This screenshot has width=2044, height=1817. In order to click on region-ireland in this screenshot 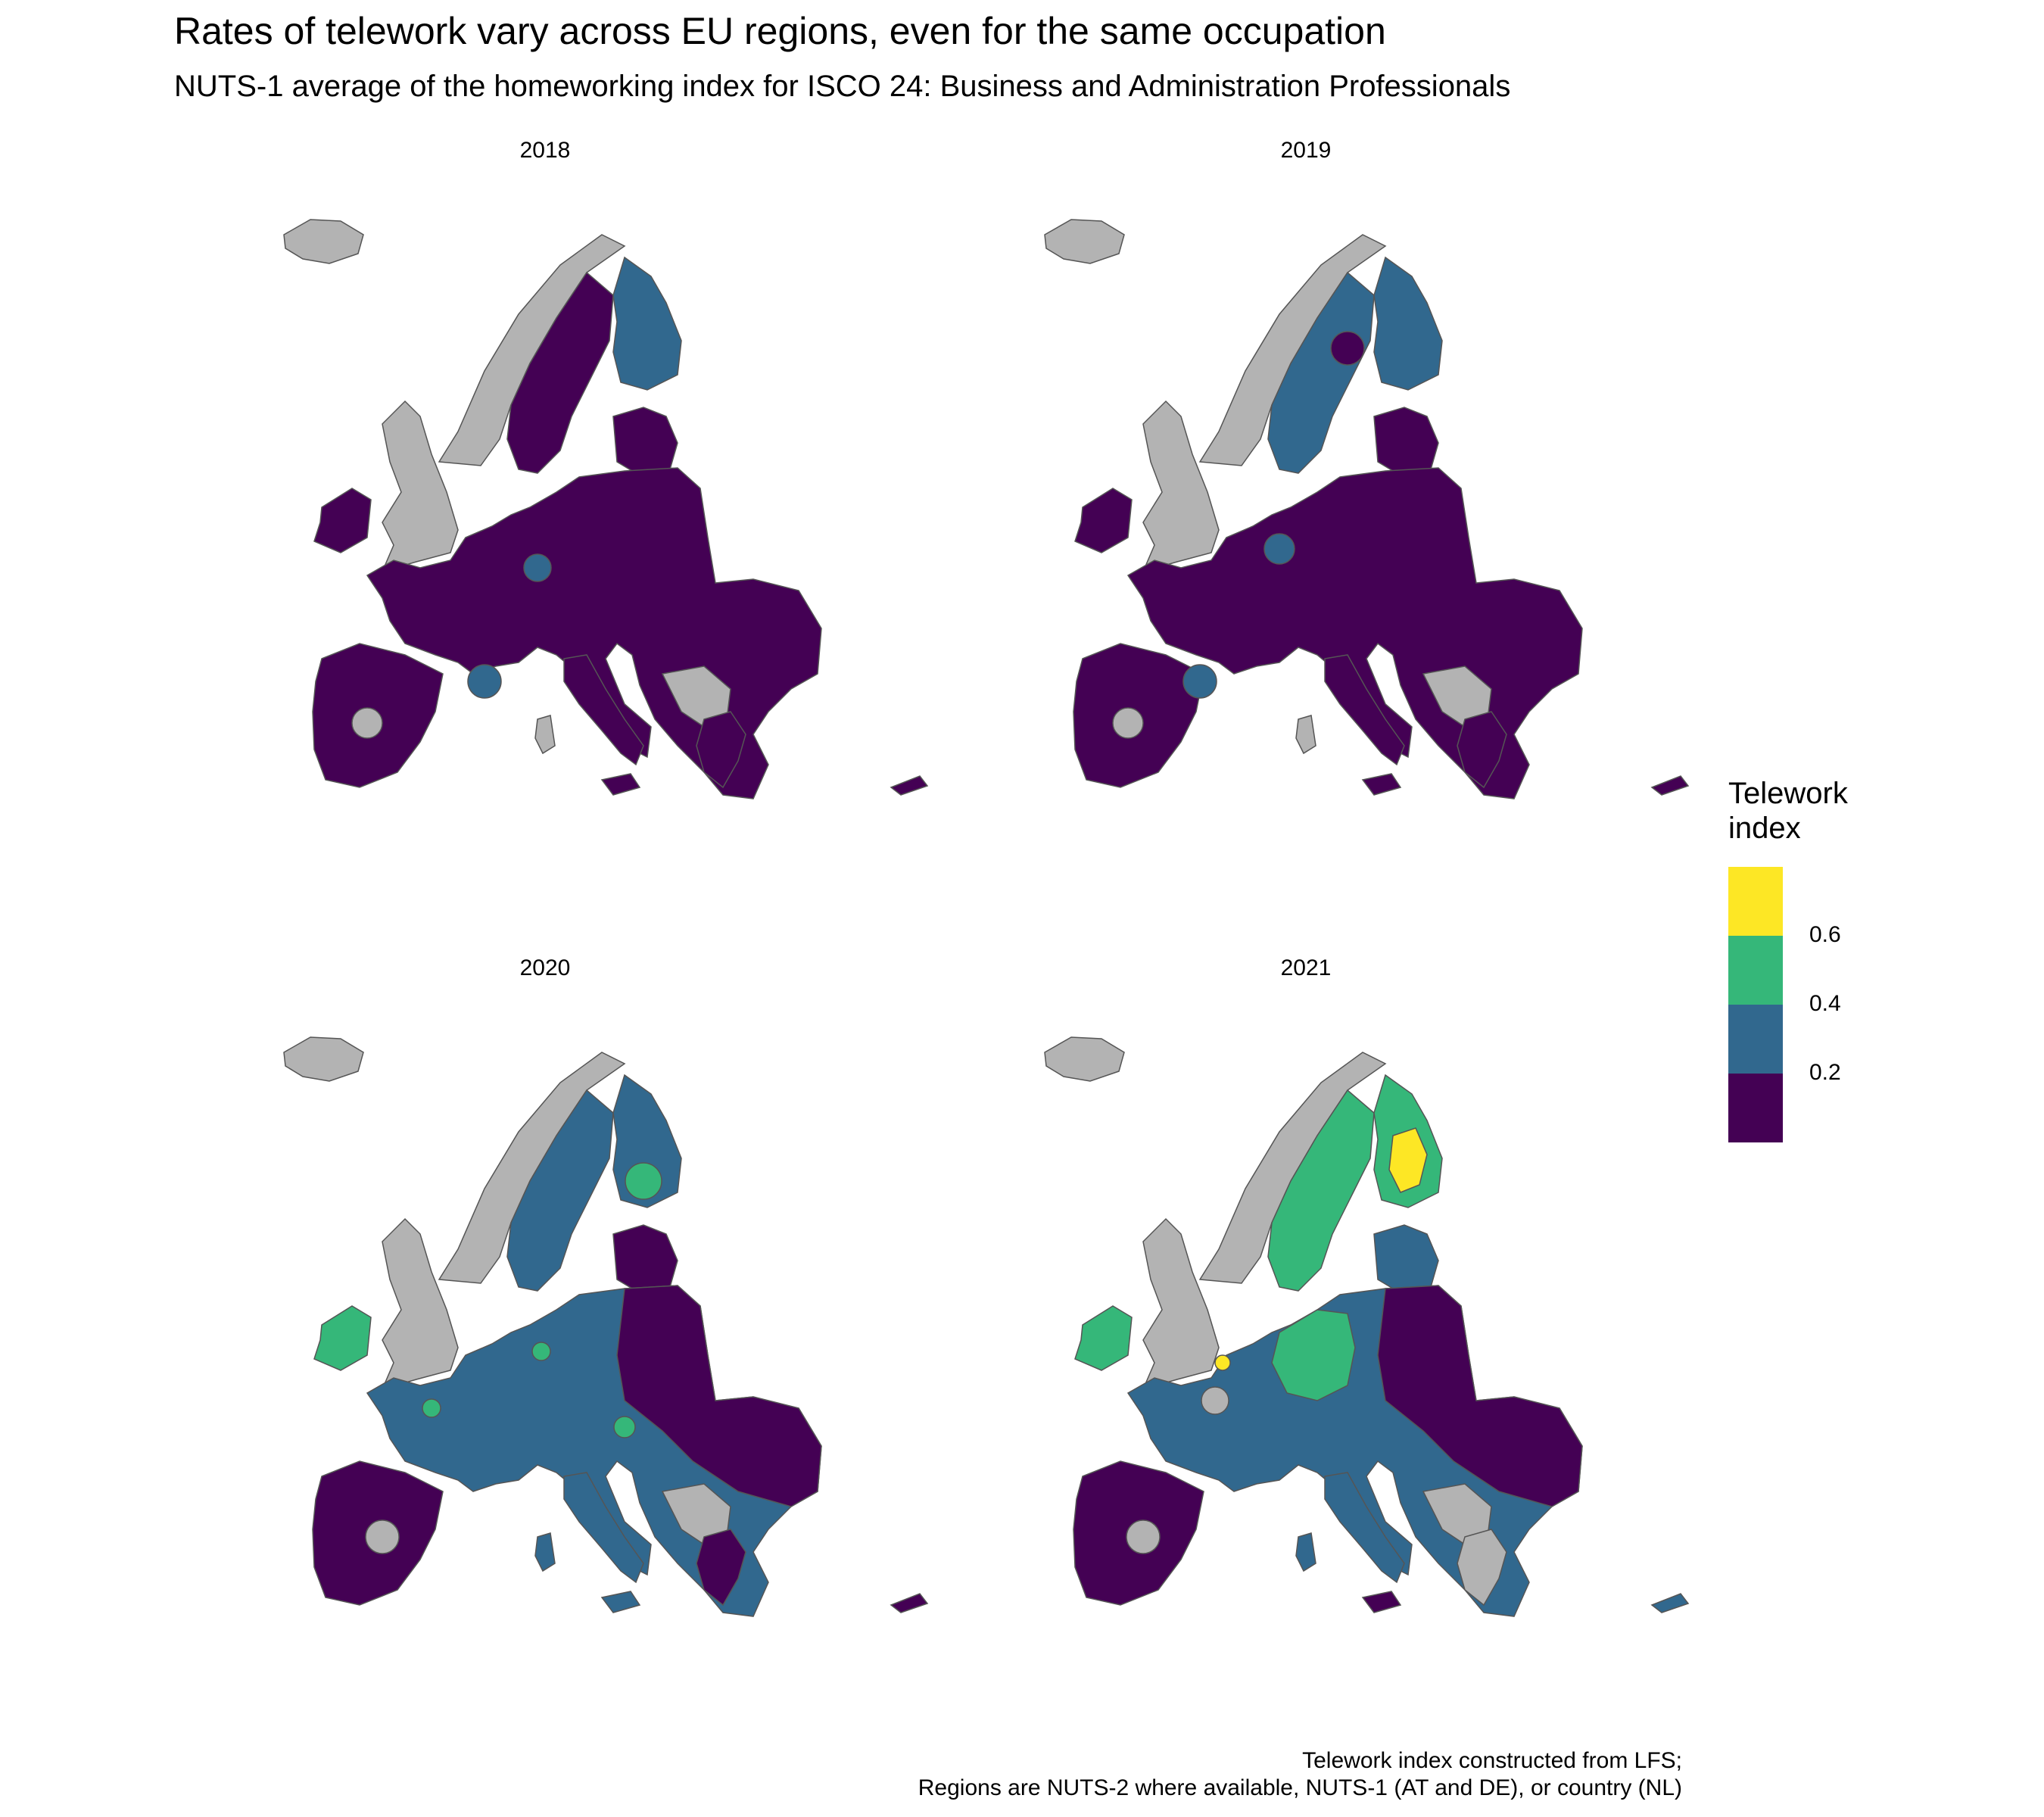, I will do `click(342, 520)`.